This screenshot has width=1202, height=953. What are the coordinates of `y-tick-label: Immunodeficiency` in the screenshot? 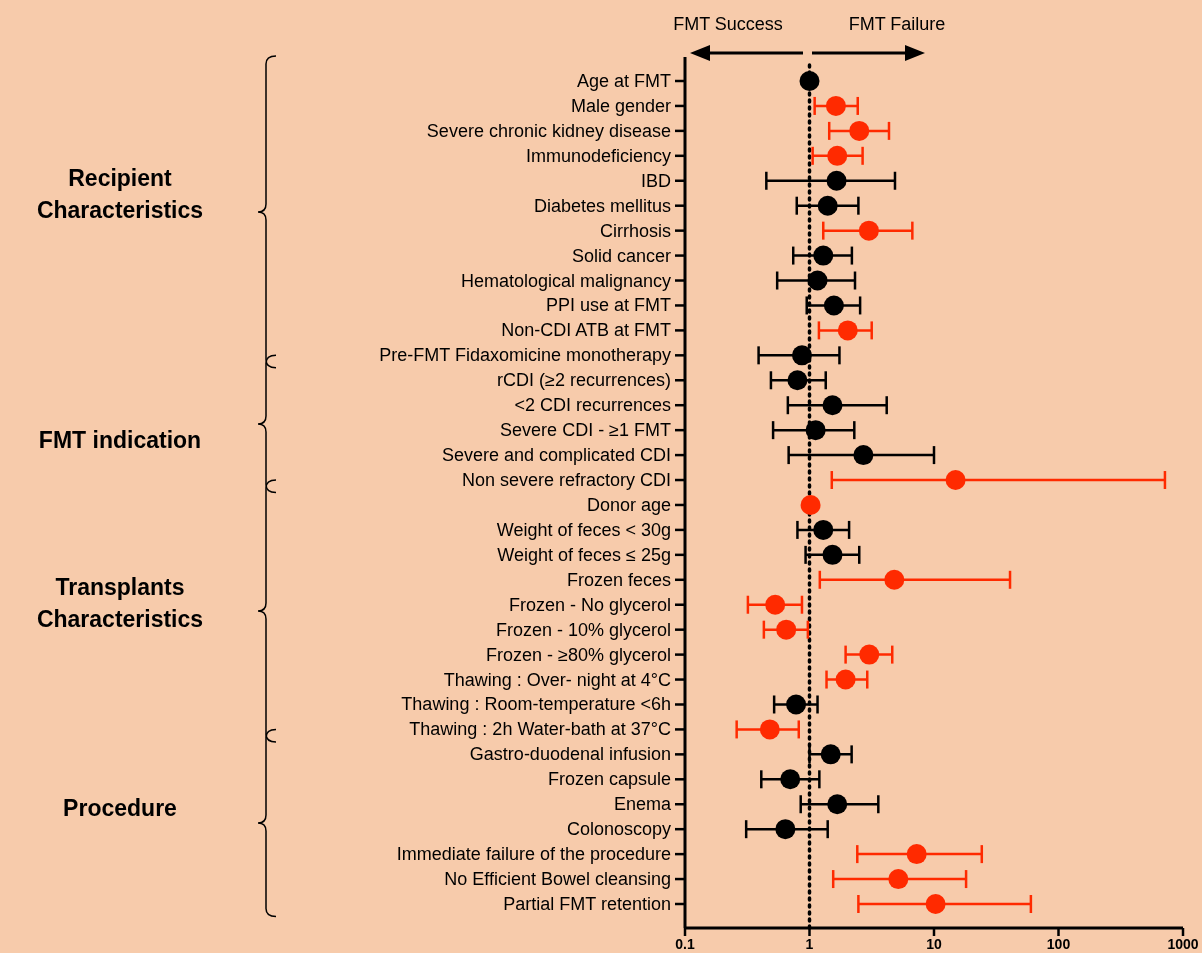 It's located at (598, 155).